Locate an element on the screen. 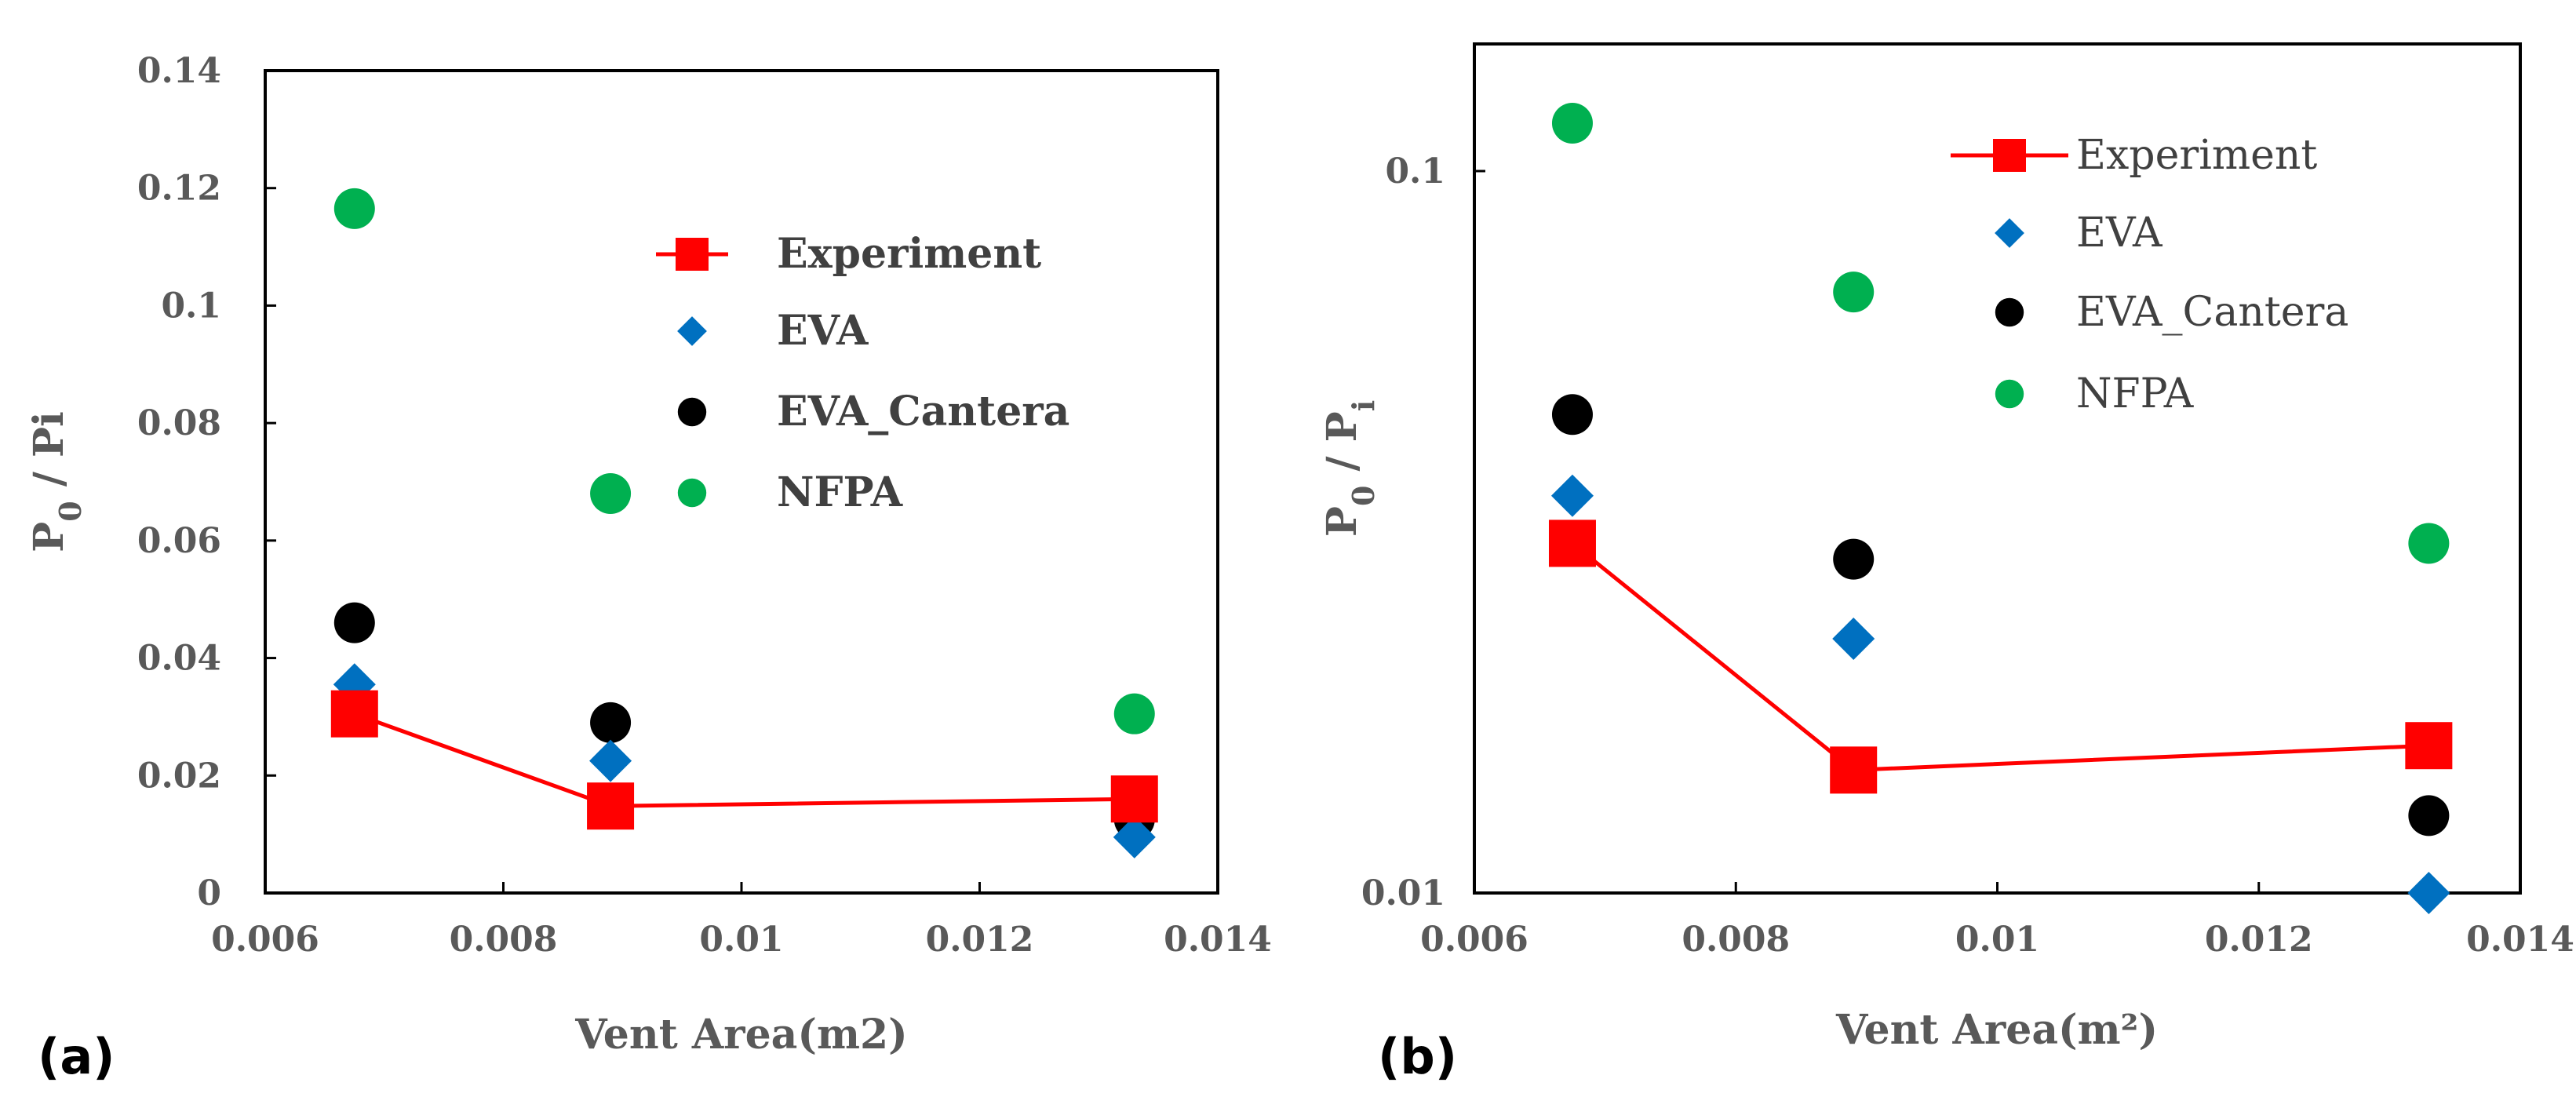 Image resolution: width=2576 pixels, height=1108 pixels. y-tick-label: 0 is located at coordinates (209, 893).